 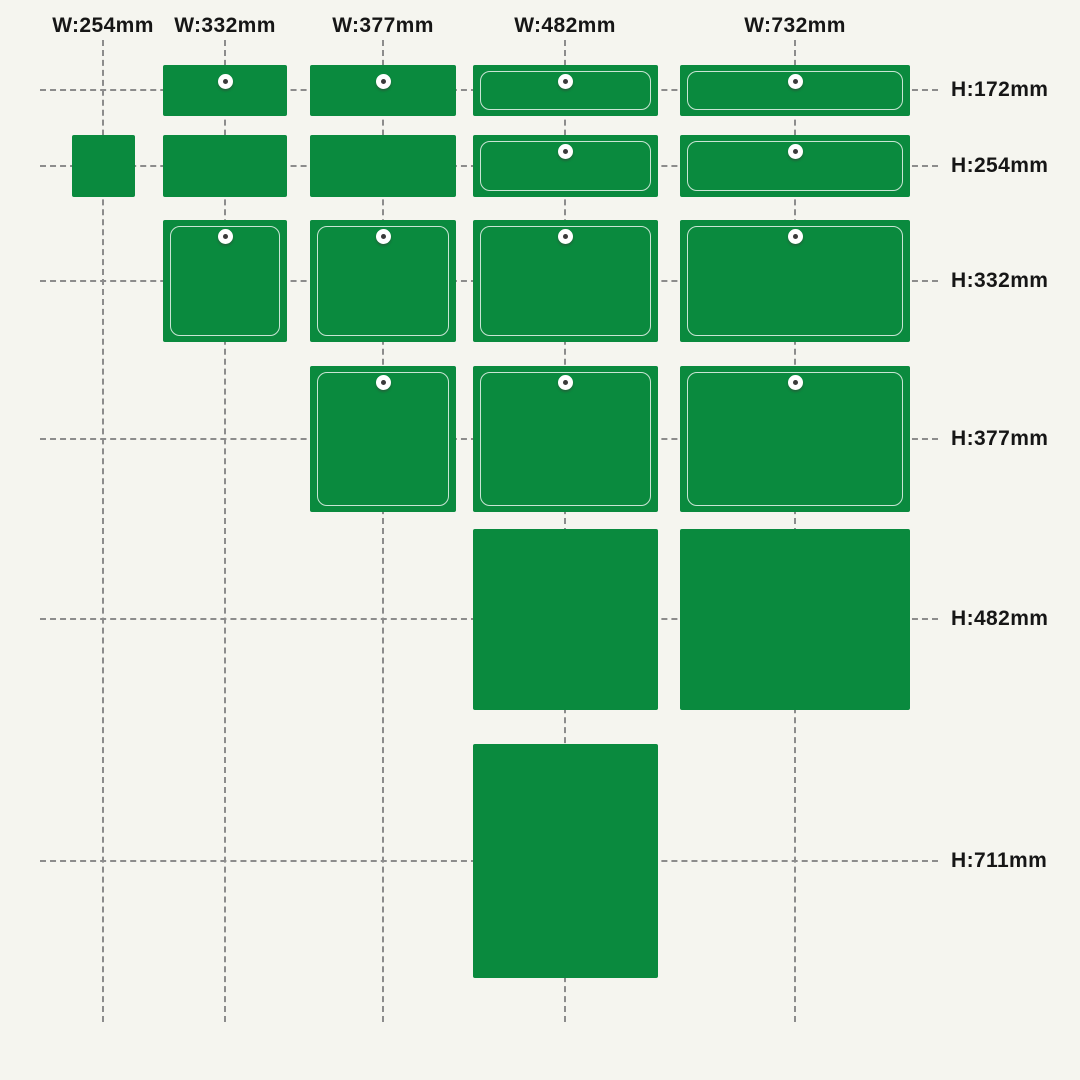 I want to click on grid-line-col-w377, so click(x=383, y=531).